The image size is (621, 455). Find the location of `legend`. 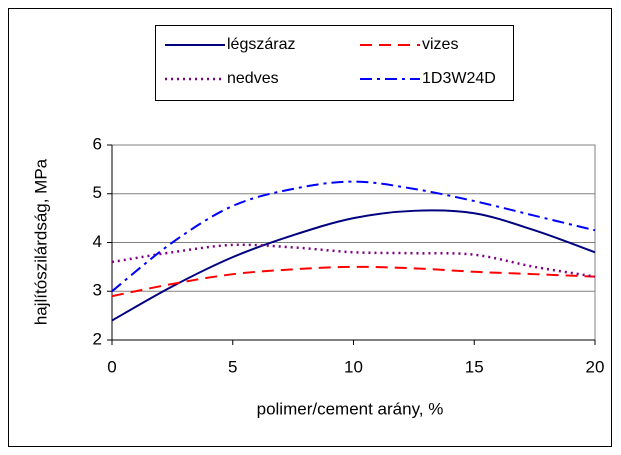

legend is located at coordinates (334, 63).